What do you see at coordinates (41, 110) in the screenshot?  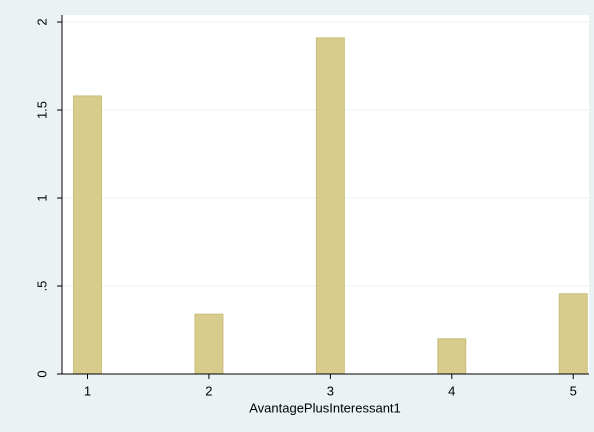 I see `y-tick-label: 1.5` at bounding box center [41, 110].